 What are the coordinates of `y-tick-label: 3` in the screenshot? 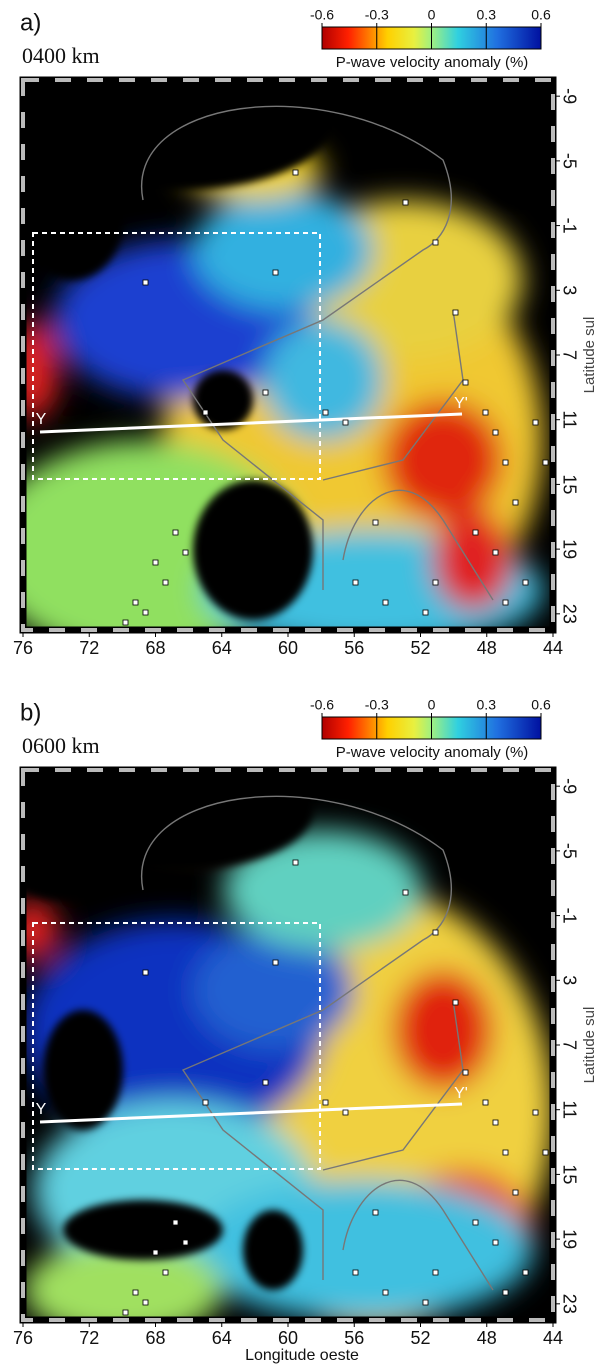 It's located at (569, 290).